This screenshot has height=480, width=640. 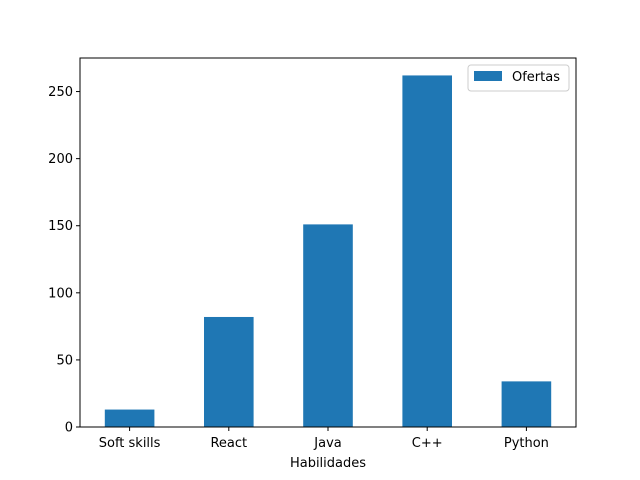 What do you see at coordinates (526, 404) in the screenshot?
I see `bar-python` at bounding box center [526, 404].